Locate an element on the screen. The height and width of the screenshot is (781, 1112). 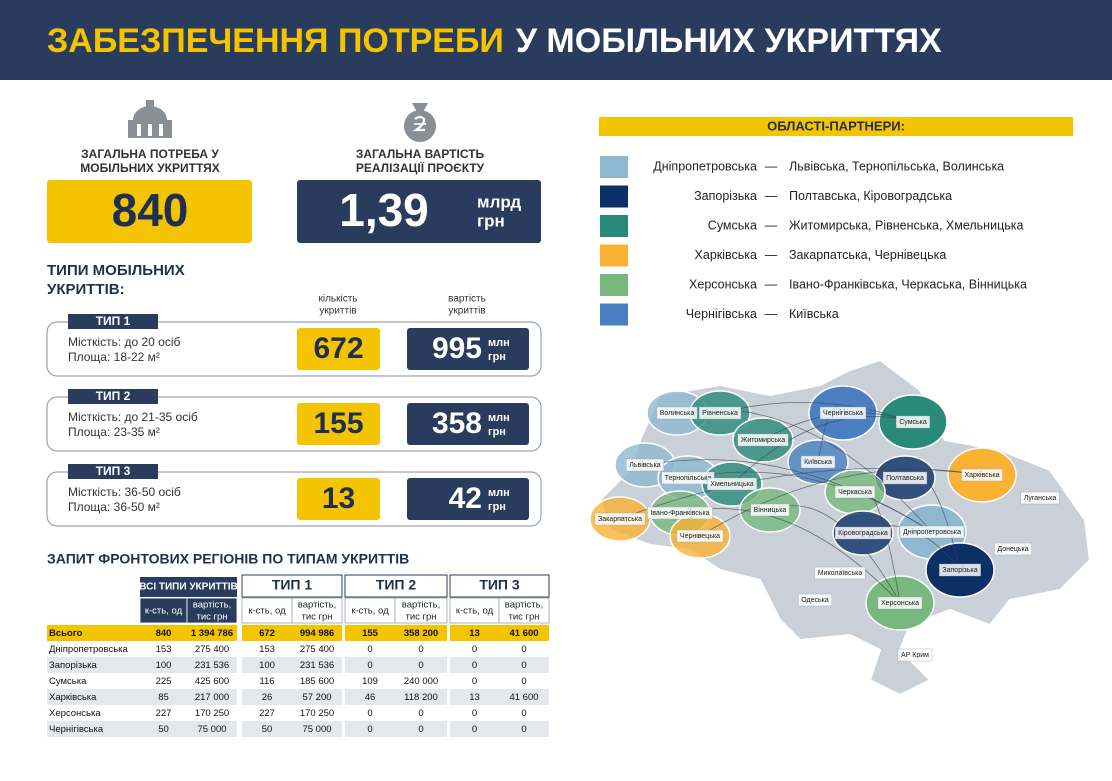
type-area: Площа: 36-50 м² is located at coordinates (114, 507).